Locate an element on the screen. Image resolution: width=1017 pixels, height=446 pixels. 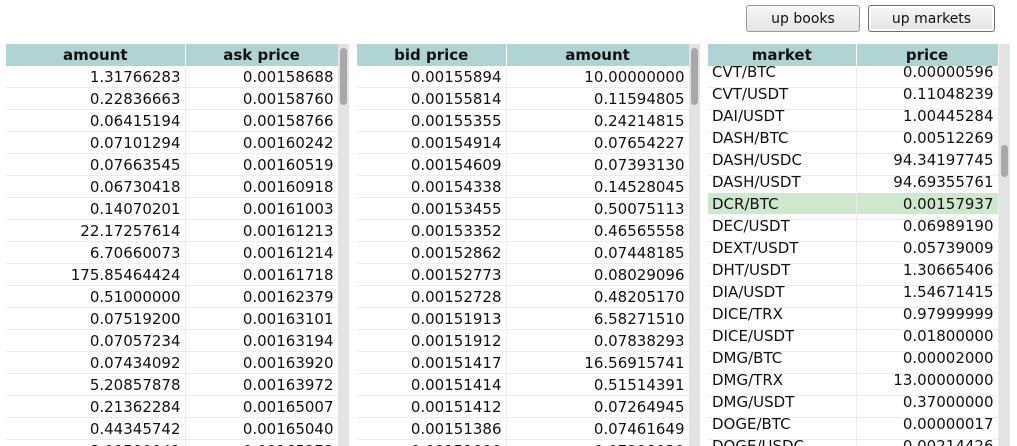
table-row: 175.85464424 0.00161718 is located at coordinates (172, 274).